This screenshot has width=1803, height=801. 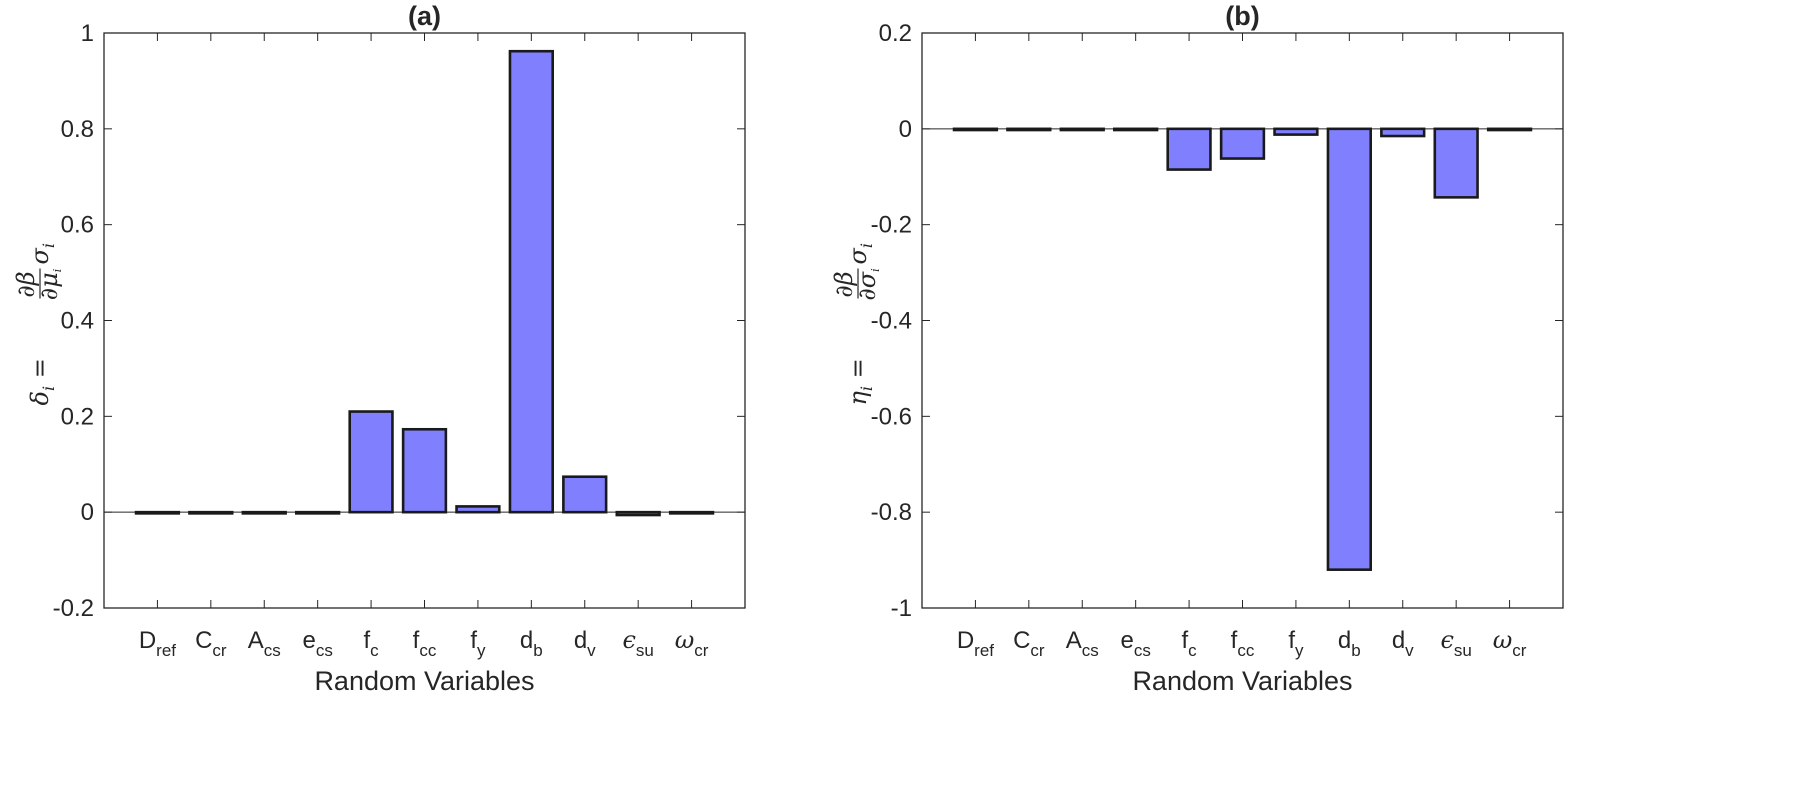 What do you see at coordinates (203, 640) in the screenshot?
I see `xtick-label-base: C` at bounding box center [203, 640].